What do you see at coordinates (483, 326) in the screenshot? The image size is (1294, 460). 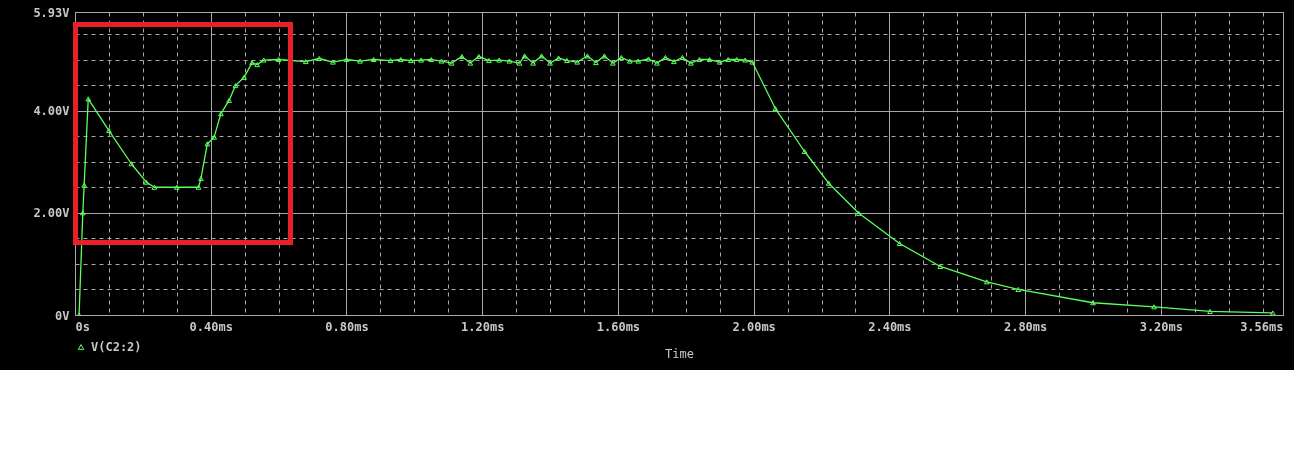 I see `x-tick-label: 1.20ms` at bounding box center [483, 326].